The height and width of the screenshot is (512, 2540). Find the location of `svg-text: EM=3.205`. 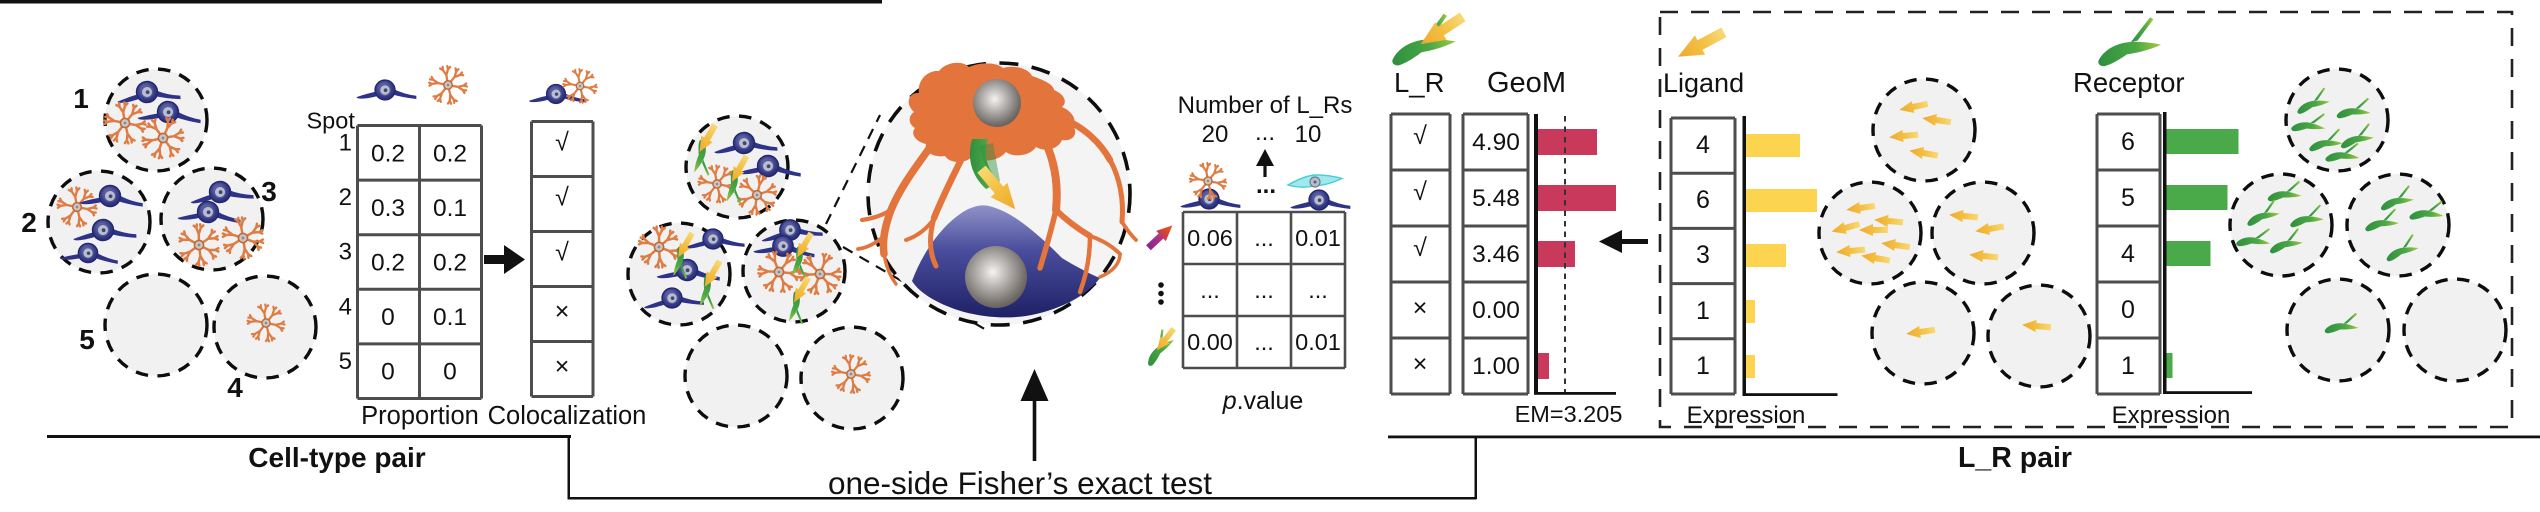

svg-text: EM=3.205 is located at coordinates (1569, 414).